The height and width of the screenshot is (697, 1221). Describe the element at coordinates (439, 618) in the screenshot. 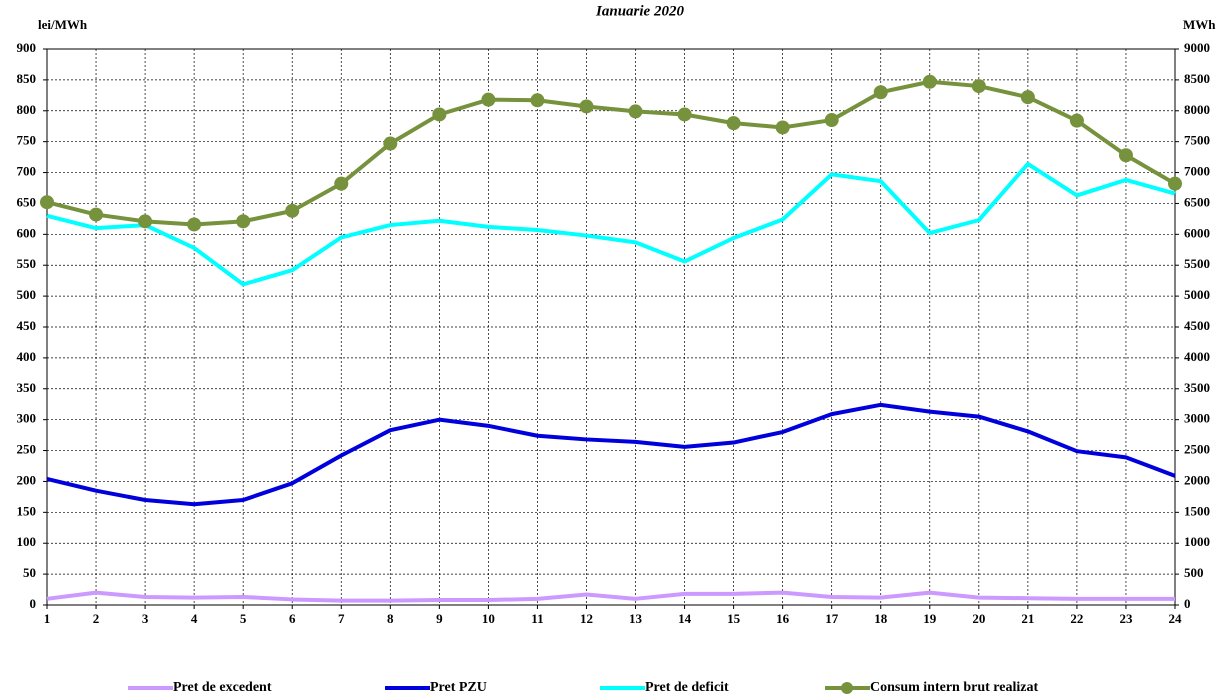

I see `x-tick-label: 9` at that location.